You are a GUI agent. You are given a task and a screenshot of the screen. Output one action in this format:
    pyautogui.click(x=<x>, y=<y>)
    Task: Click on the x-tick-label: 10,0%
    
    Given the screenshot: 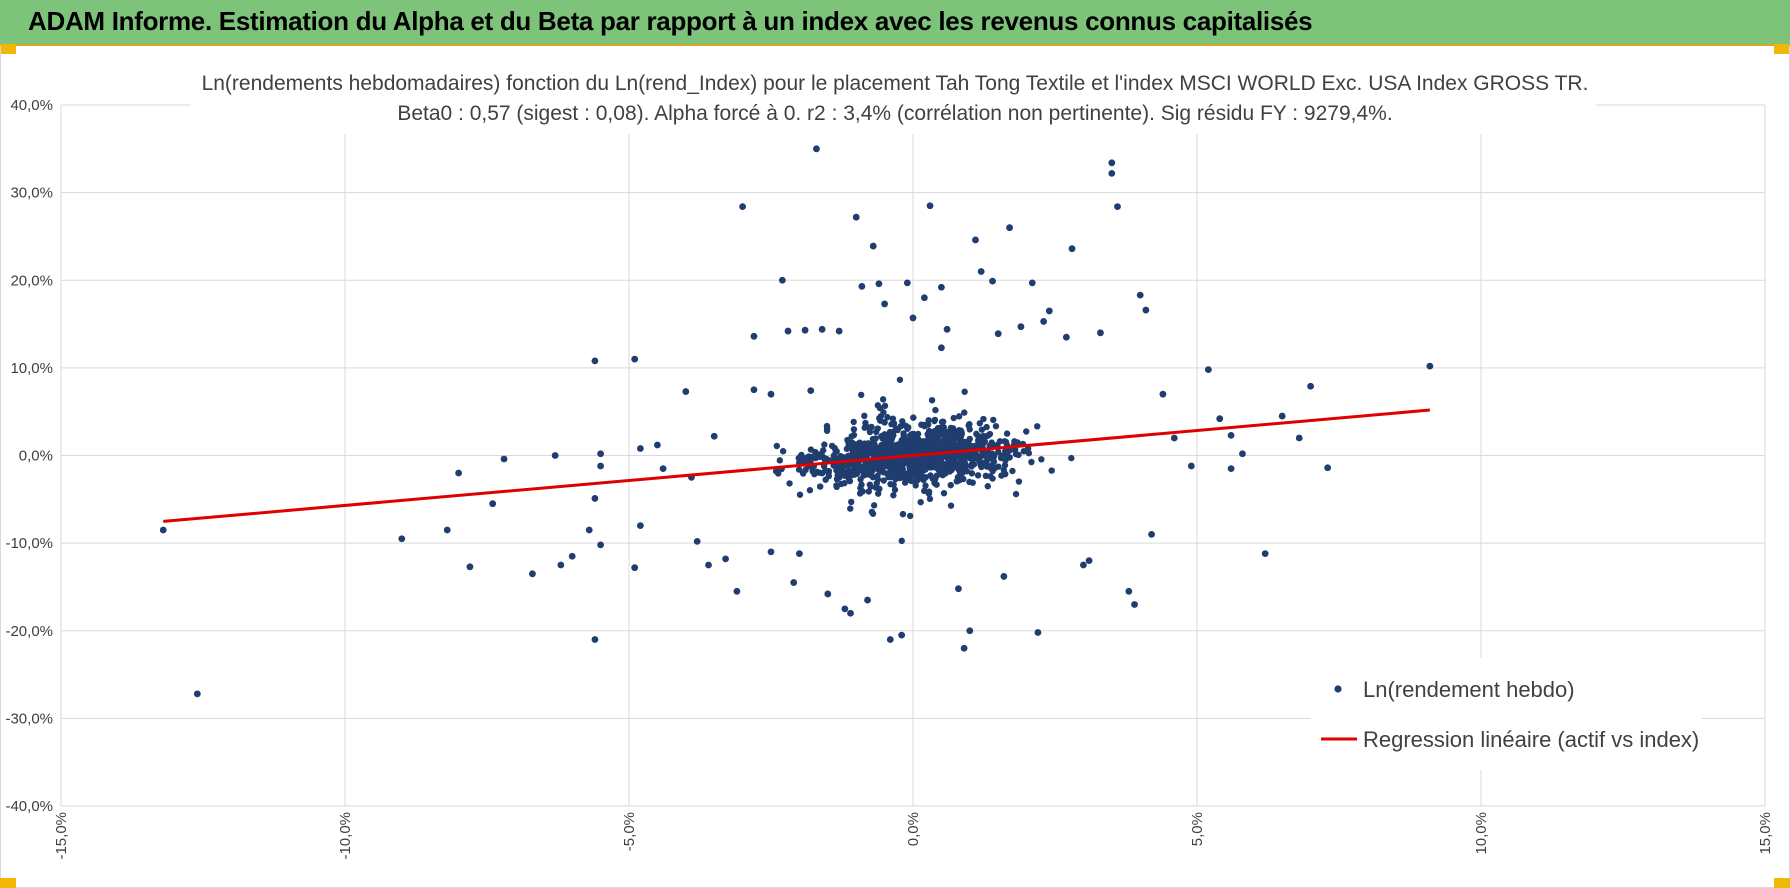 What is the action you would take?
    pyautogui.click(x=1481, y=833)
    